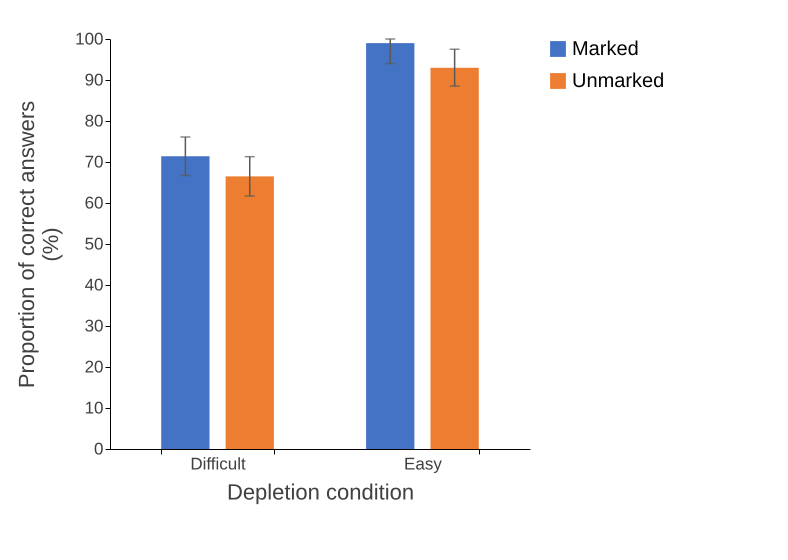 The height and width of the screenshot is (560, 788). Describe the element at coordinates (94, 162) in the screenshot. I see `y-tick-label: 70` at that location.